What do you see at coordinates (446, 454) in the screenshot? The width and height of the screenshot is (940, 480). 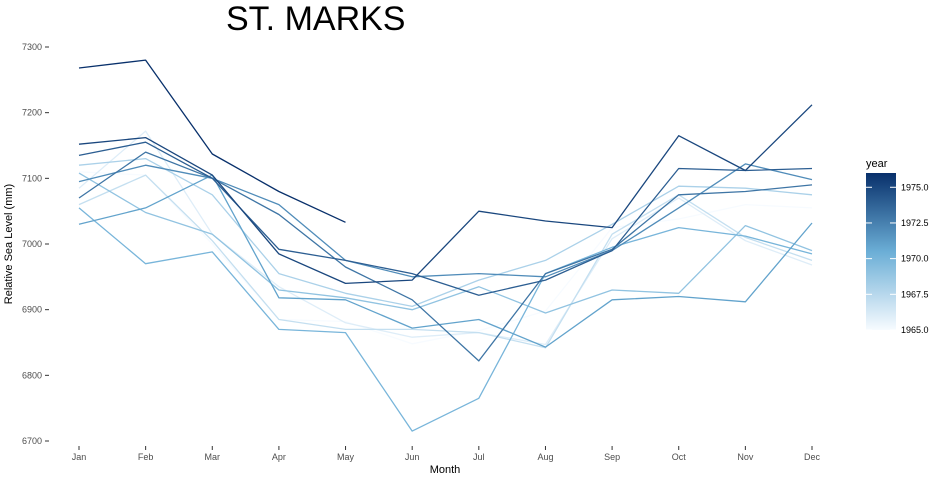 I see `x-axis: Jan Feb Mar Apr May Jun Jul Aug Sep Oct Nov Dec` at bounding box center [446, 454].